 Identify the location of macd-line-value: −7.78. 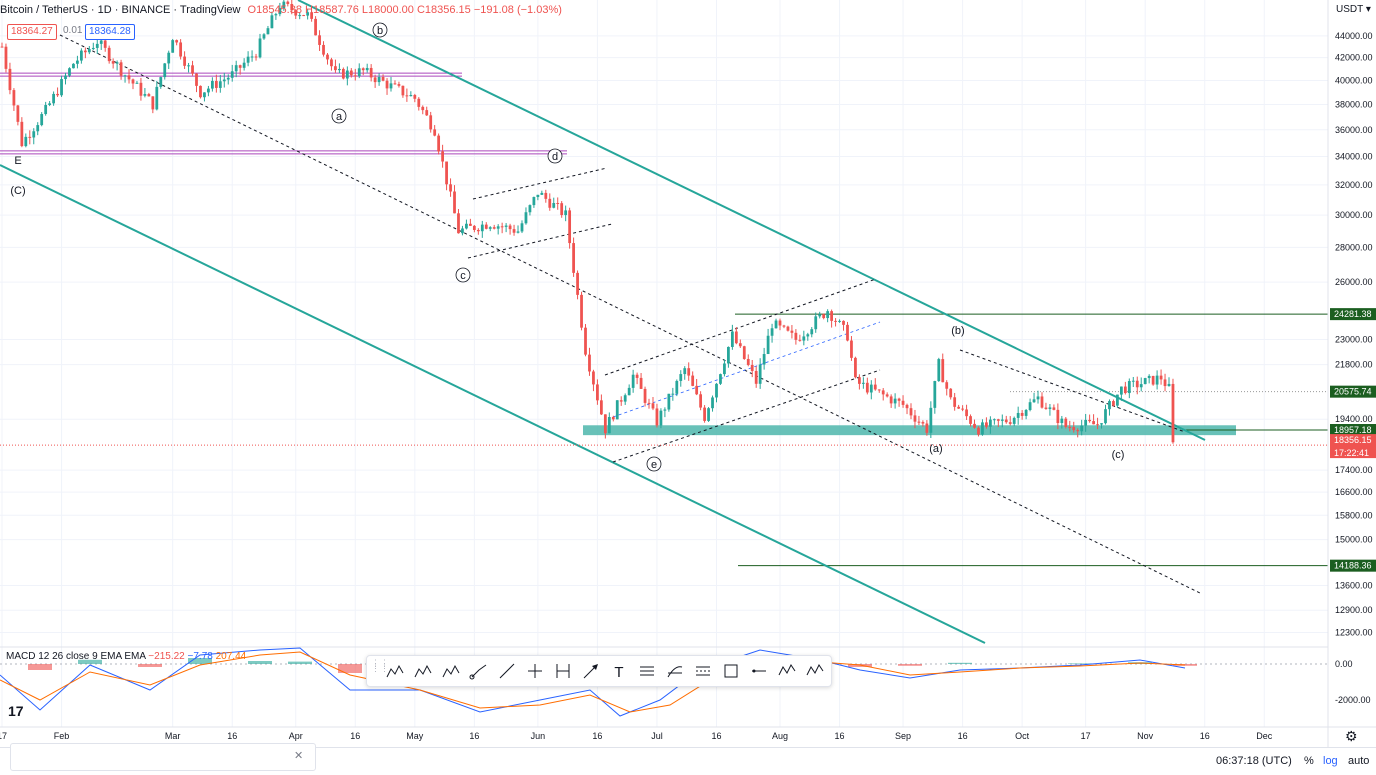
(200, 656).